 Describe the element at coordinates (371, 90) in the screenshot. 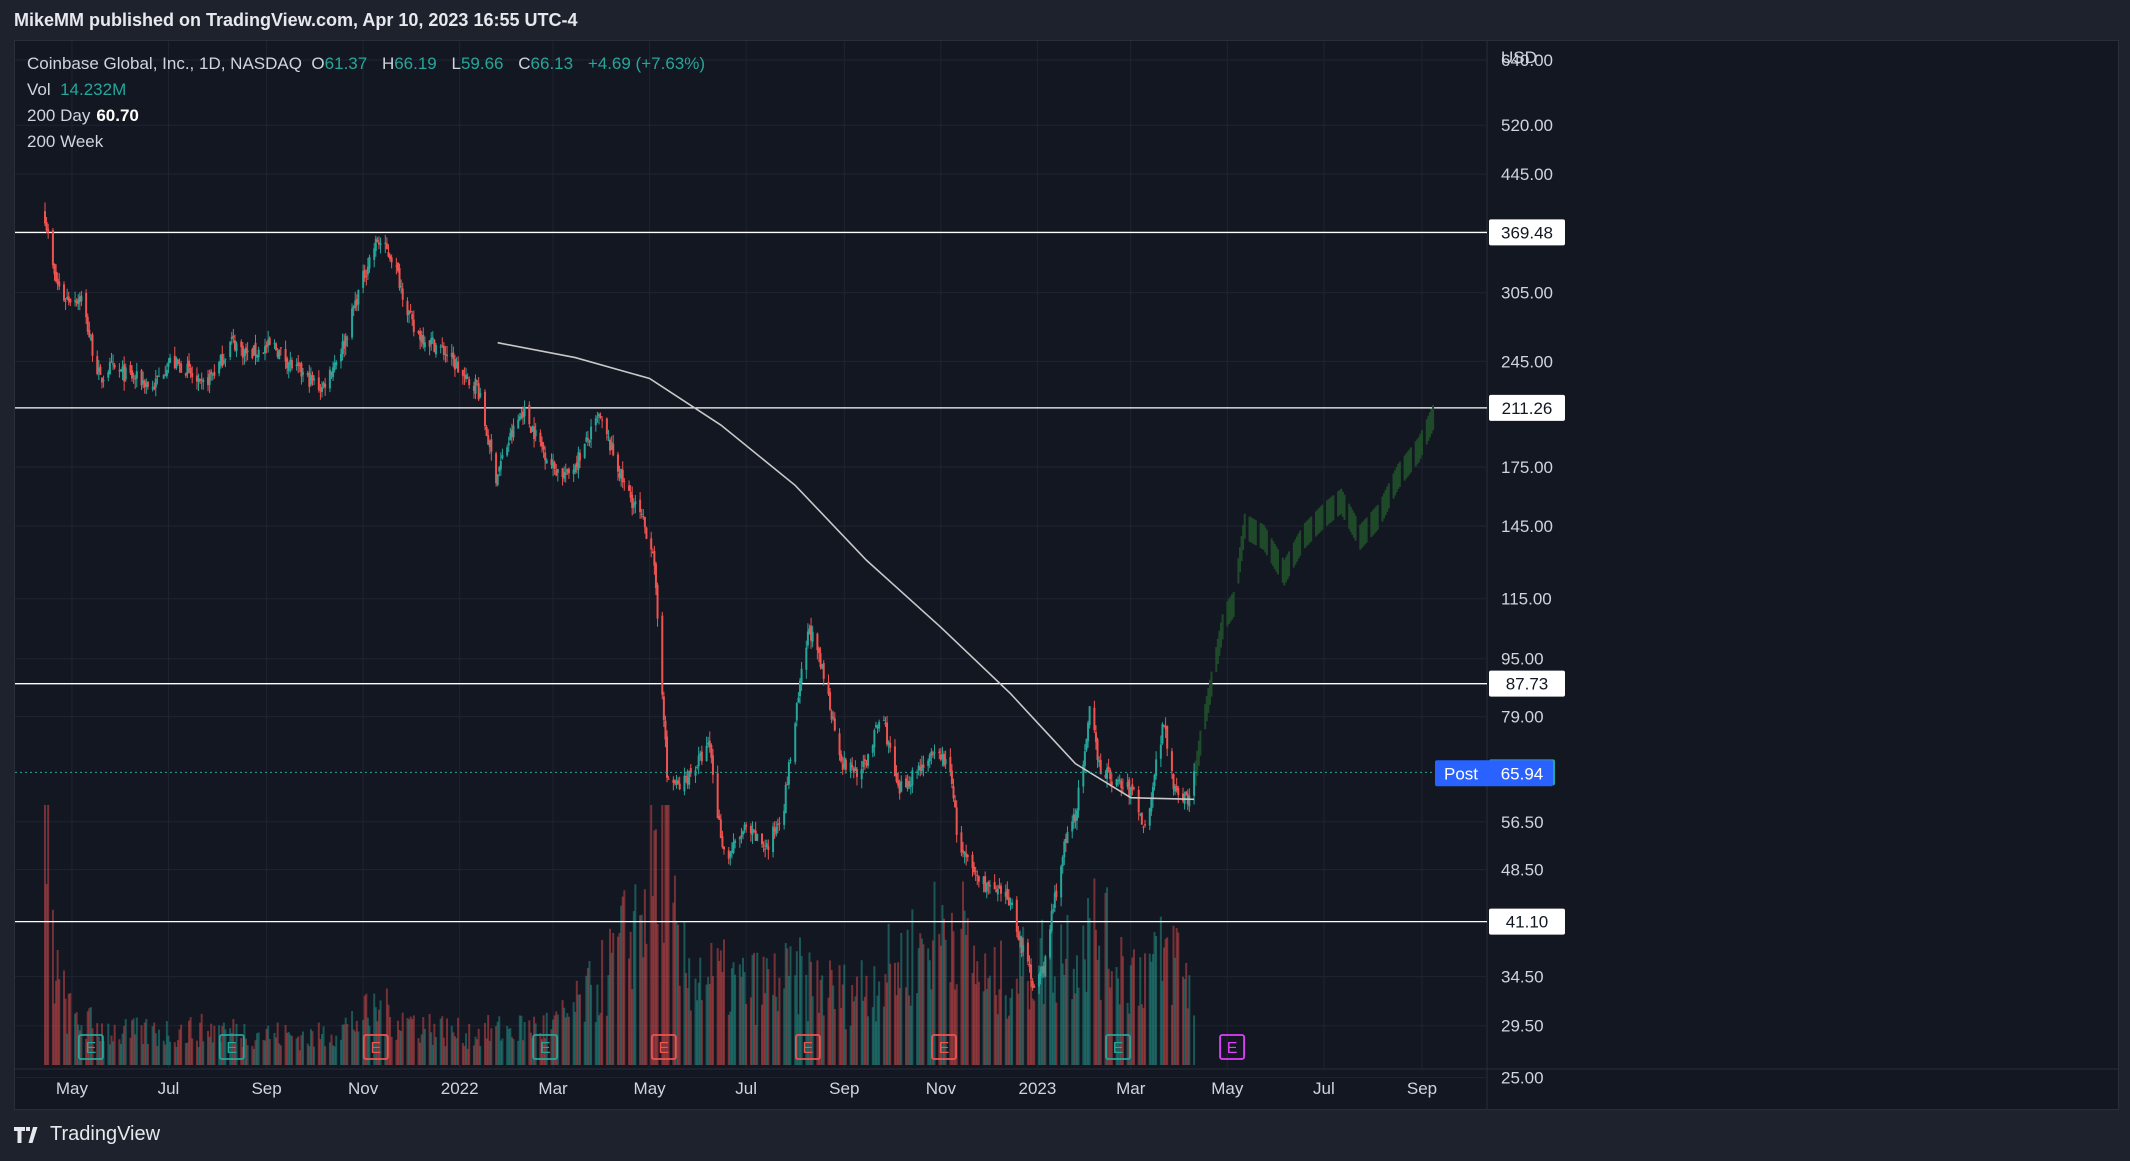

I see `volume-row: Vol 14.232M` at that location.